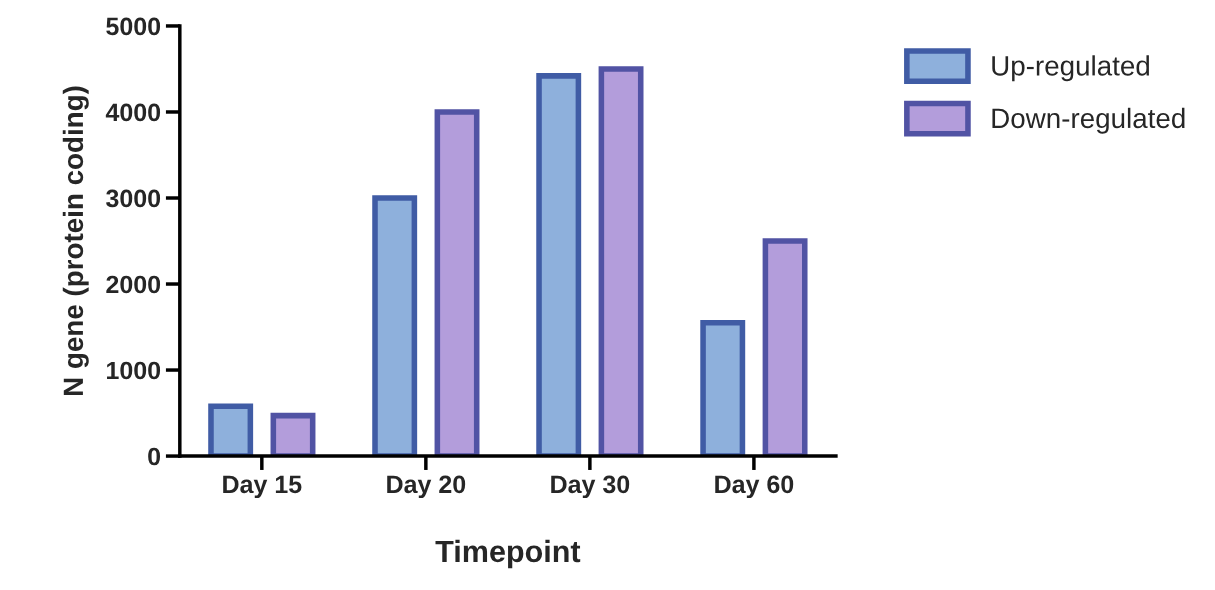 The width and height of the screenshot is (1215, 590). What do you see at coordinates (262, 487) in the screenshot?
I see `x-tick-label: Day 15` at bounding box center [262, 487].